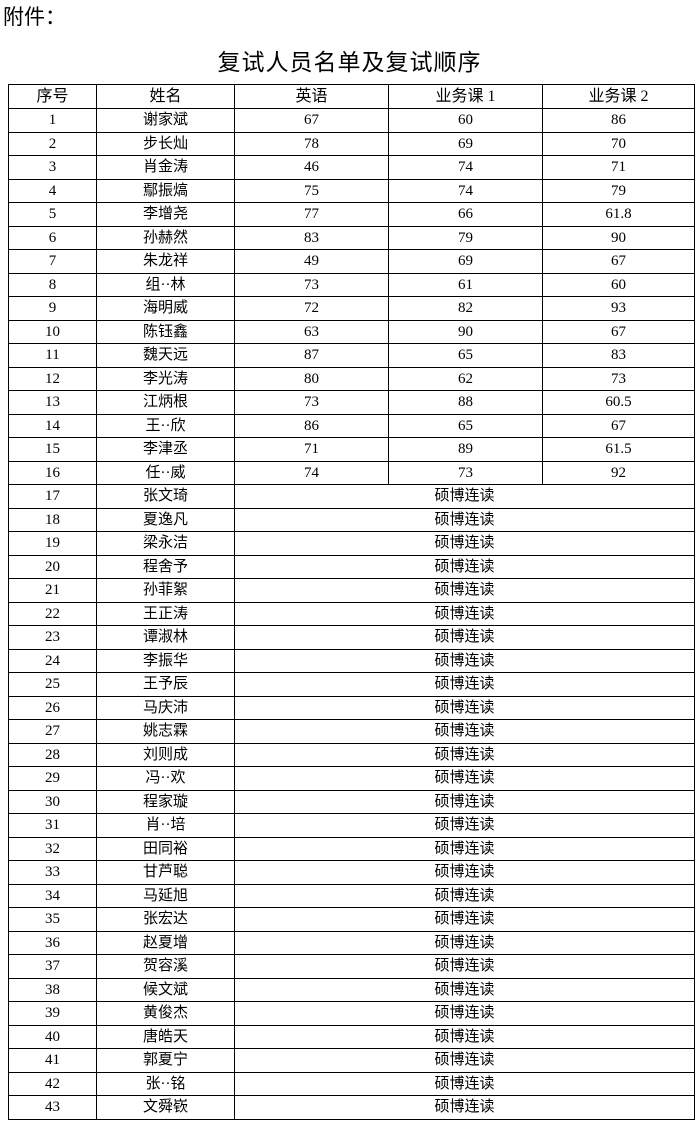  What do you see at coordinates (34, 17) in the screenshot?
I see `attachment-label: 附件：` at bounding box center [34, 17].